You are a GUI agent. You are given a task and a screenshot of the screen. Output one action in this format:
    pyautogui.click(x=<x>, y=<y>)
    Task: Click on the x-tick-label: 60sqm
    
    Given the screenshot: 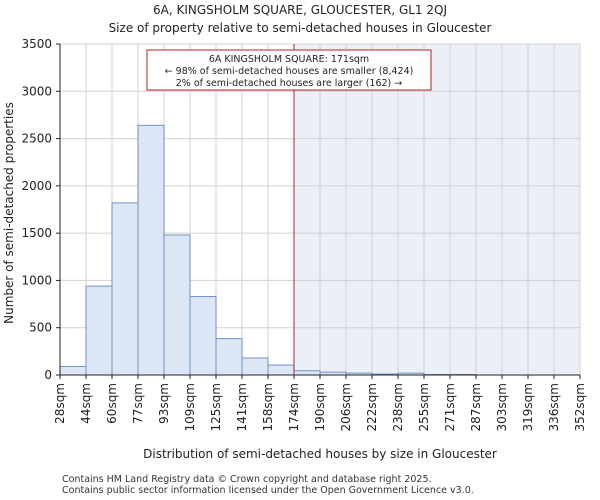 What is the action you would take?
    pyautogui.click(x=112, y=403)
    